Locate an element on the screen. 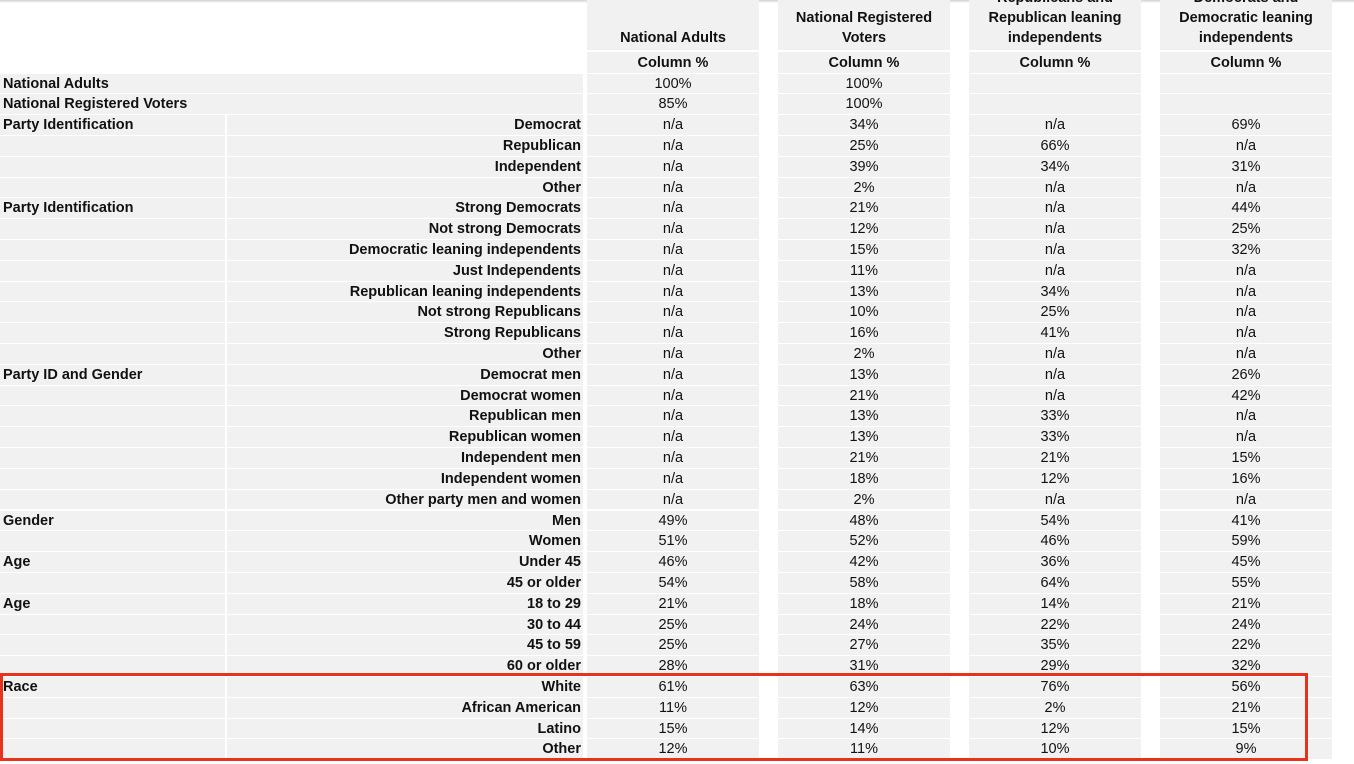 The image size is (1354, 764). value-cell: 36% is located at coordinates (1055, 562).